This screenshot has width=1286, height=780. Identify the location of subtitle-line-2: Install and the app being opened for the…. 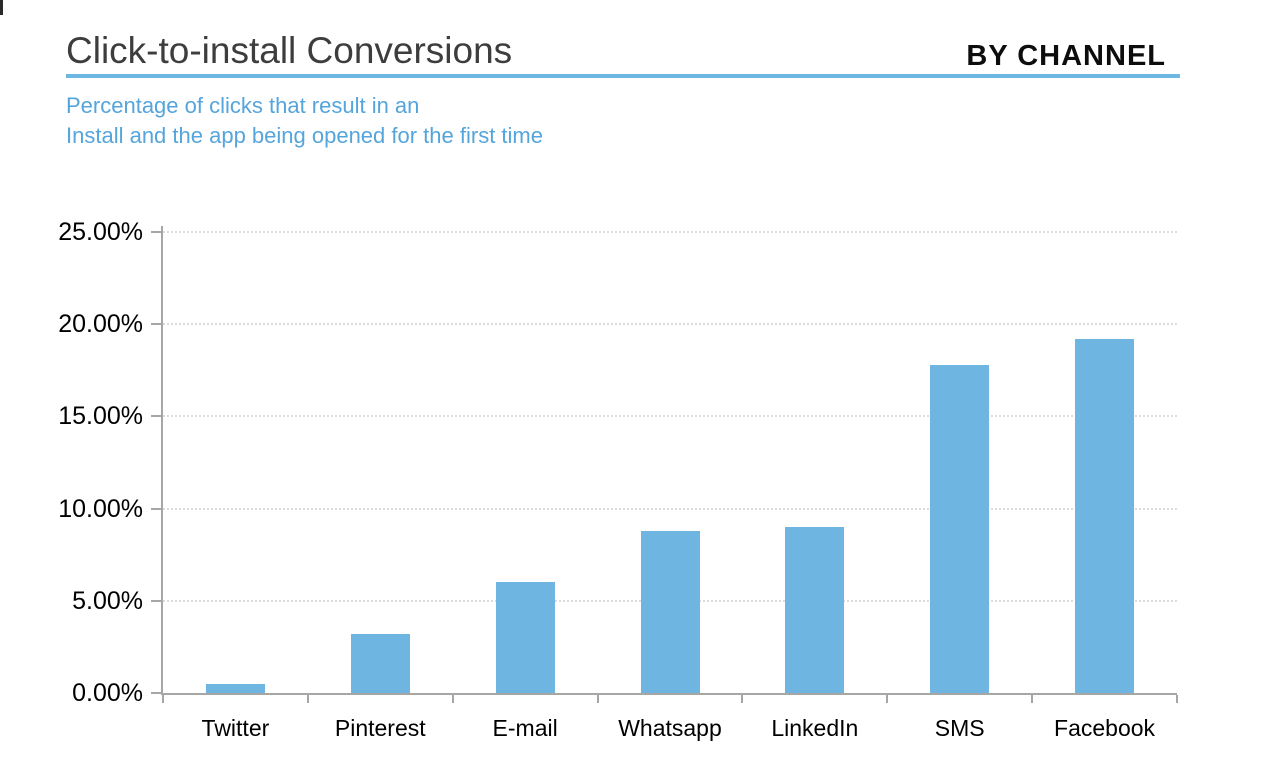
(304, 135).